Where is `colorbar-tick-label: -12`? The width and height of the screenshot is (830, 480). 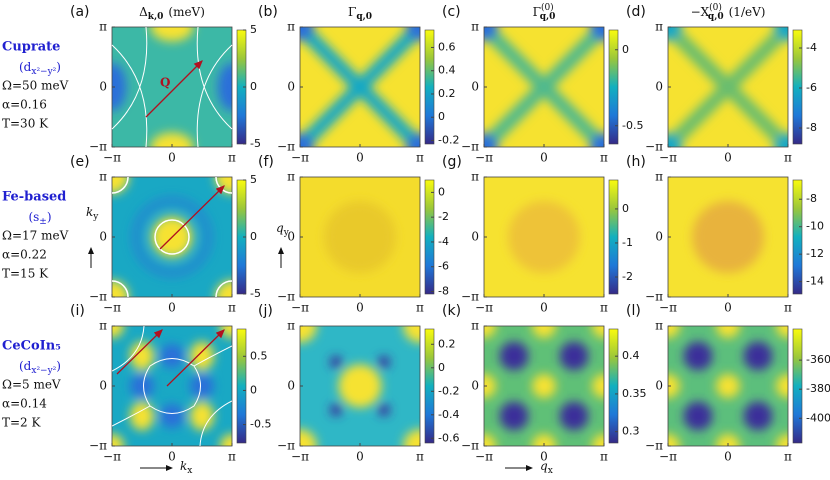
colorbar-tick-label: -12 is located at coordinates (815, 253).